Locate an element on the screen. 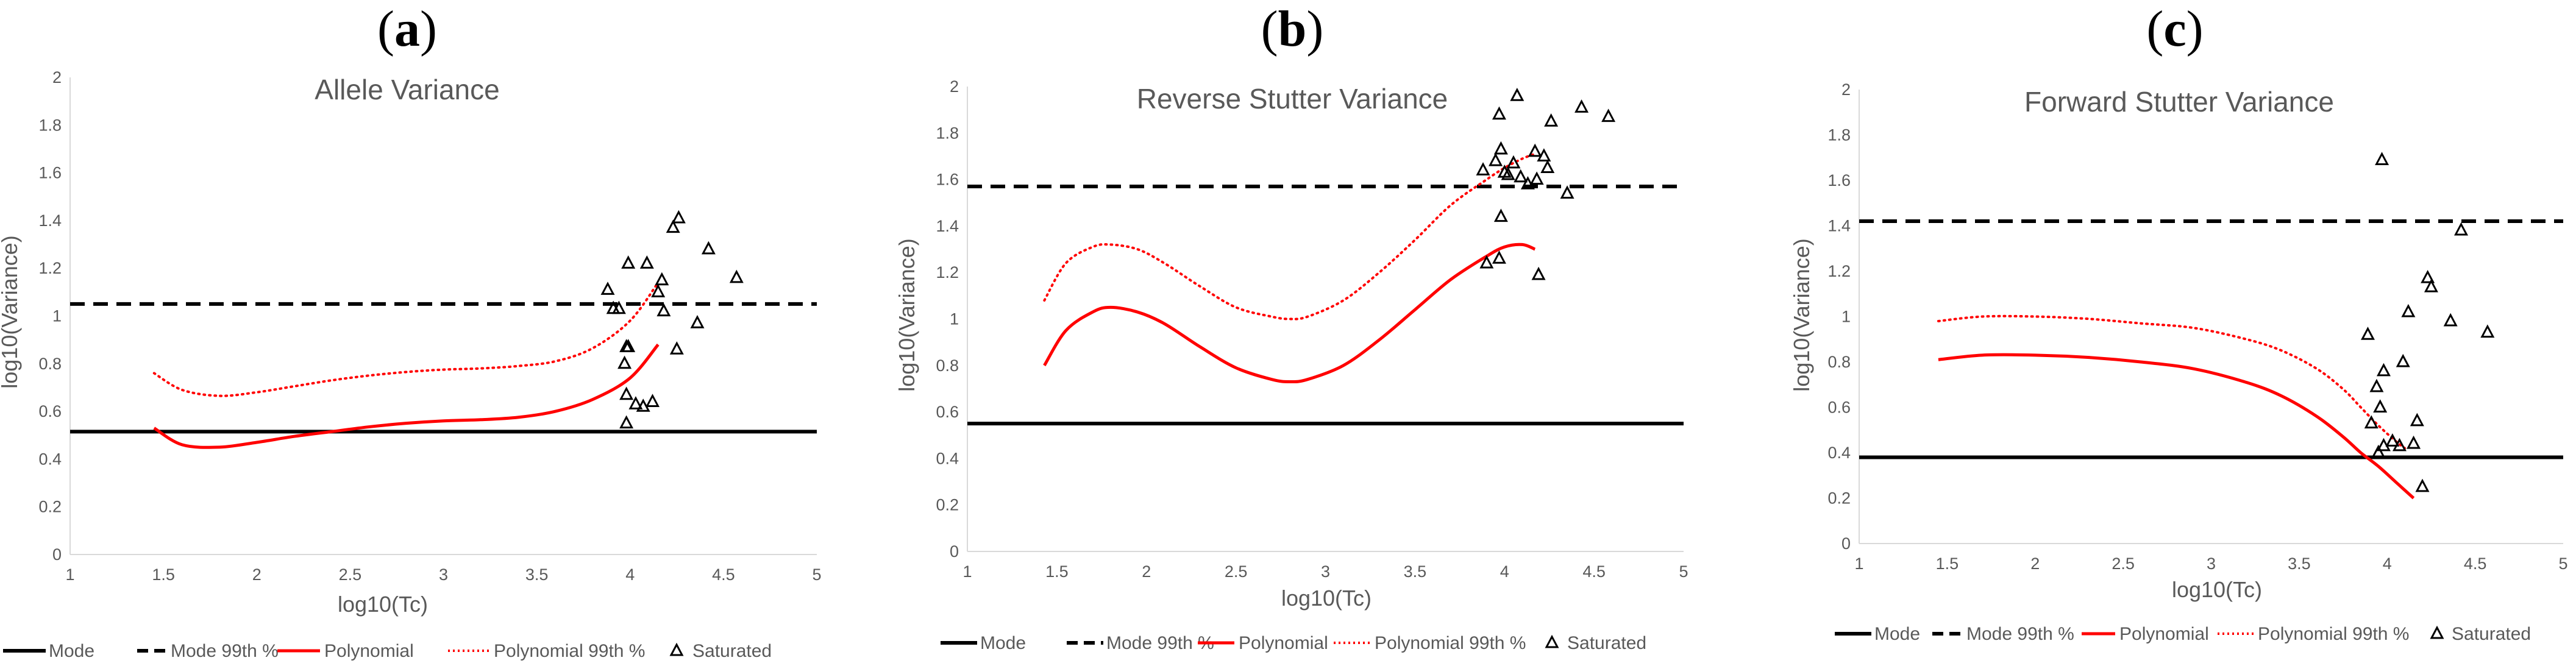 The height and width of the screenshot is (666, 2576). y-axis-title-a: log10(Variance) is located at coordinates (11, 311).